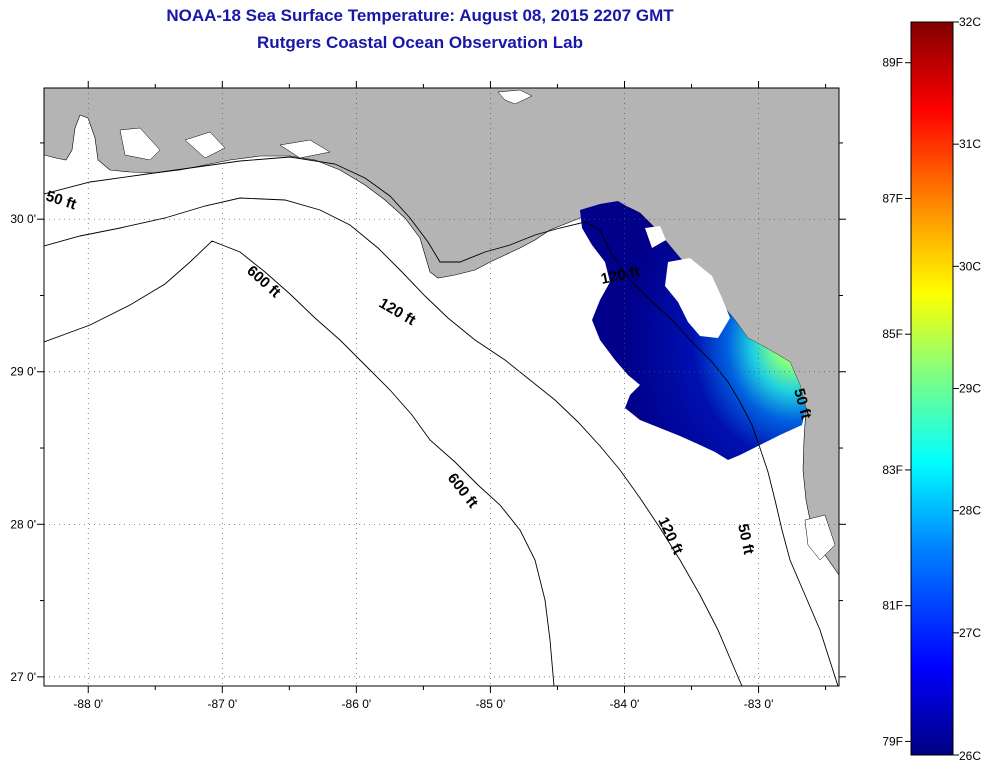 This screenshot has width=992, height=770. I want to click on colorbar-ticks: 32C 31C 30C 29C 28C 27C 26C 89F 87F 85F 83F 81F 79F, so click(931, 389).